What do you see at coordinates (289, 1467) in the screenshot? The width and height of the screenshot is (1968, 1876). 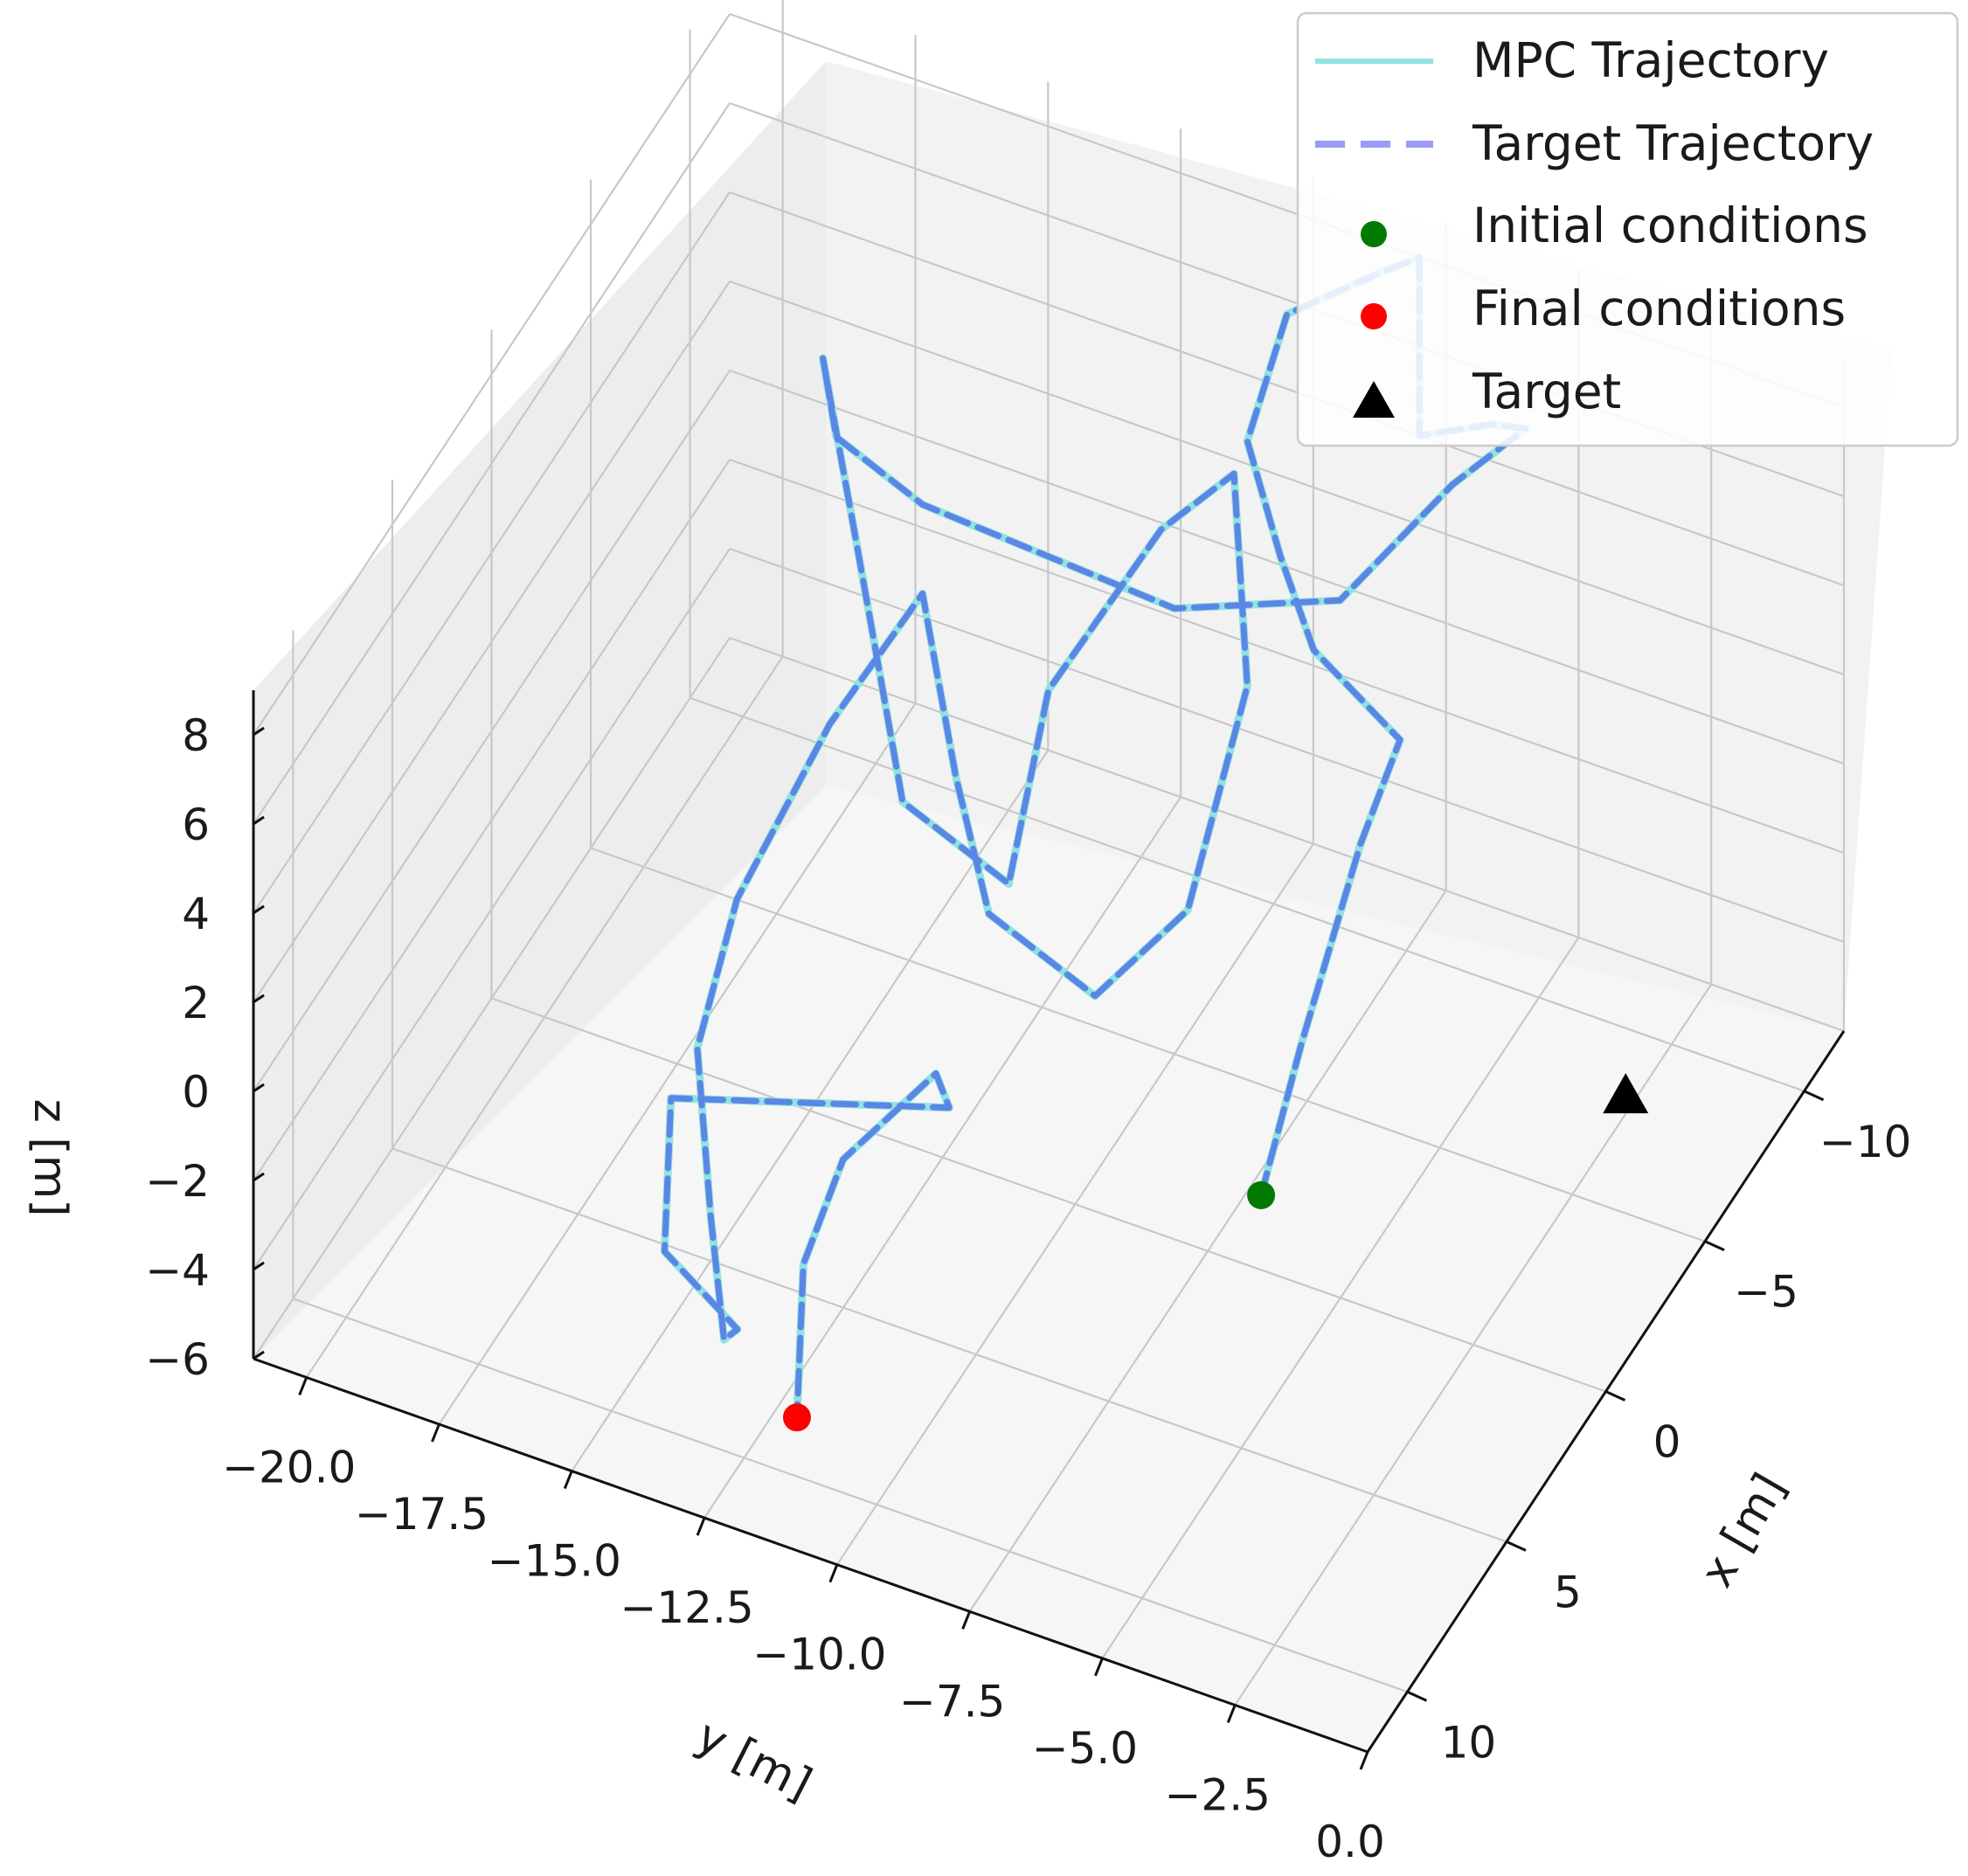 I see `y-tick-label: −20.0` at bounding box center [289, 1467].